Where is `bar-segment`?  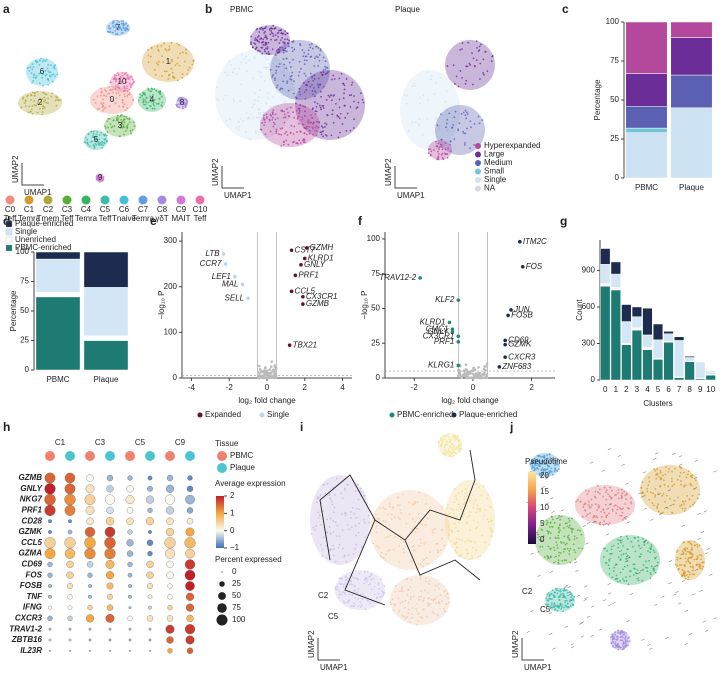
bar-segment is located at coordinates (58, 275).